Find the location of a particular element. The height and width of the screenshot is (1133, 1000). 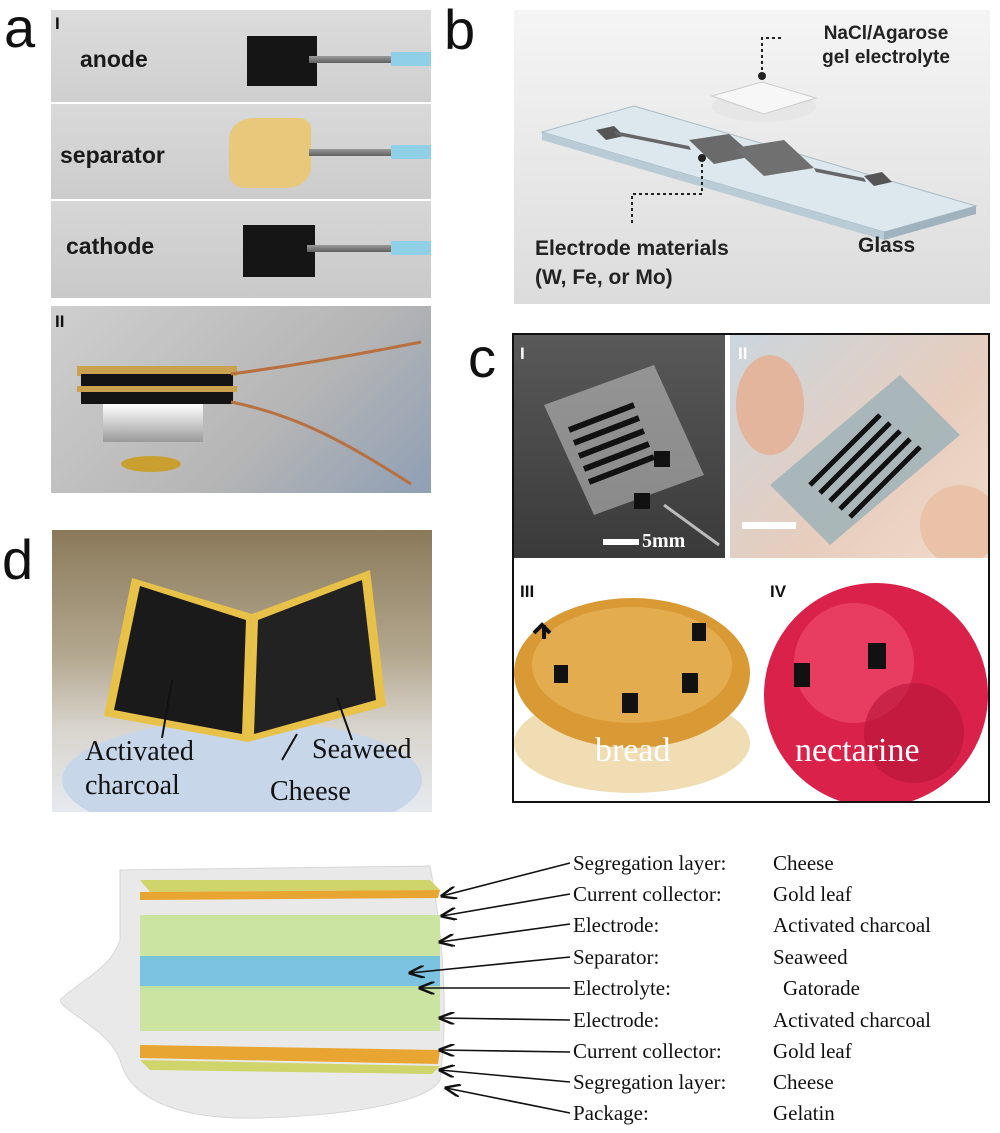

scale-label: 5mm is located at coordinates (664, 541).